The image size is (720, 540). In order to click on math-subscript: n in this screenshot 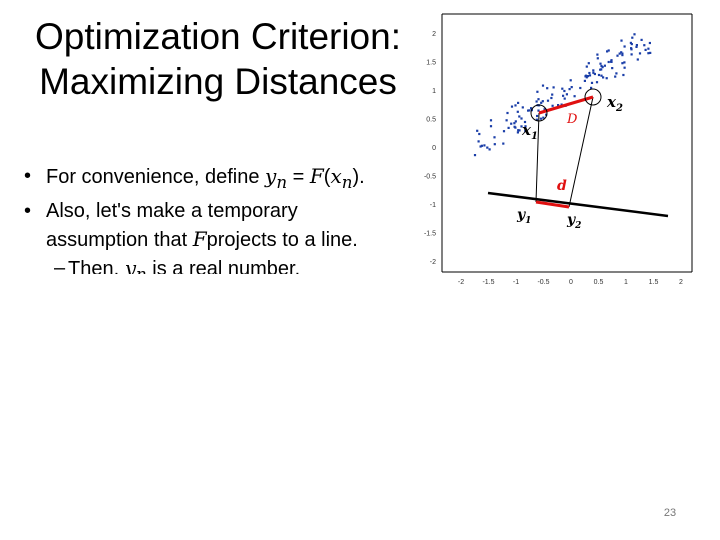, I will do `click(141, 269)`.